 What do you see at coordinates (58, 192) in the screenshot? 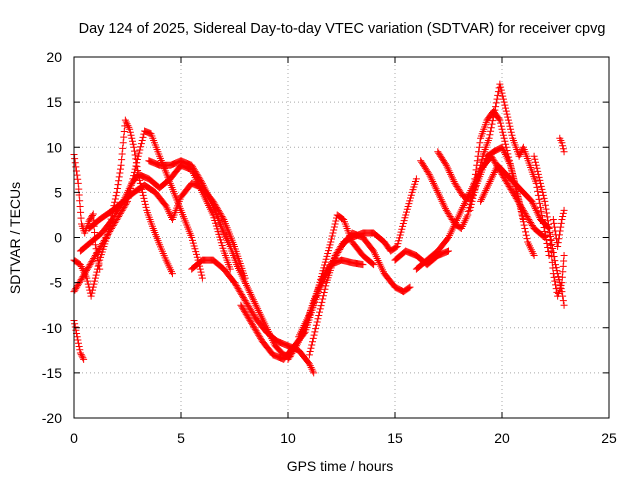
I see `y-tick-label: 5` at bounding box center [58, 192].